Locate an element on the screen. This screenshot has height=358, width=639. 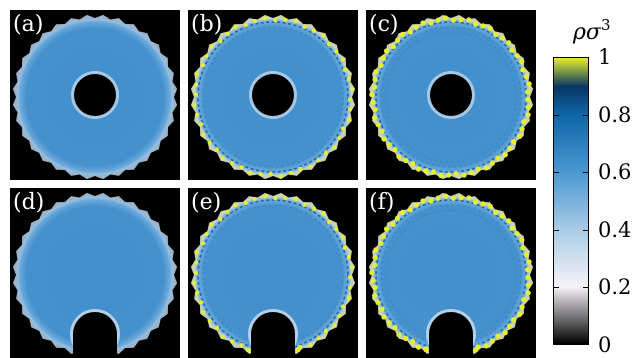
colorbar-title-symbol: ρσ is located at coordinates (587, 32).